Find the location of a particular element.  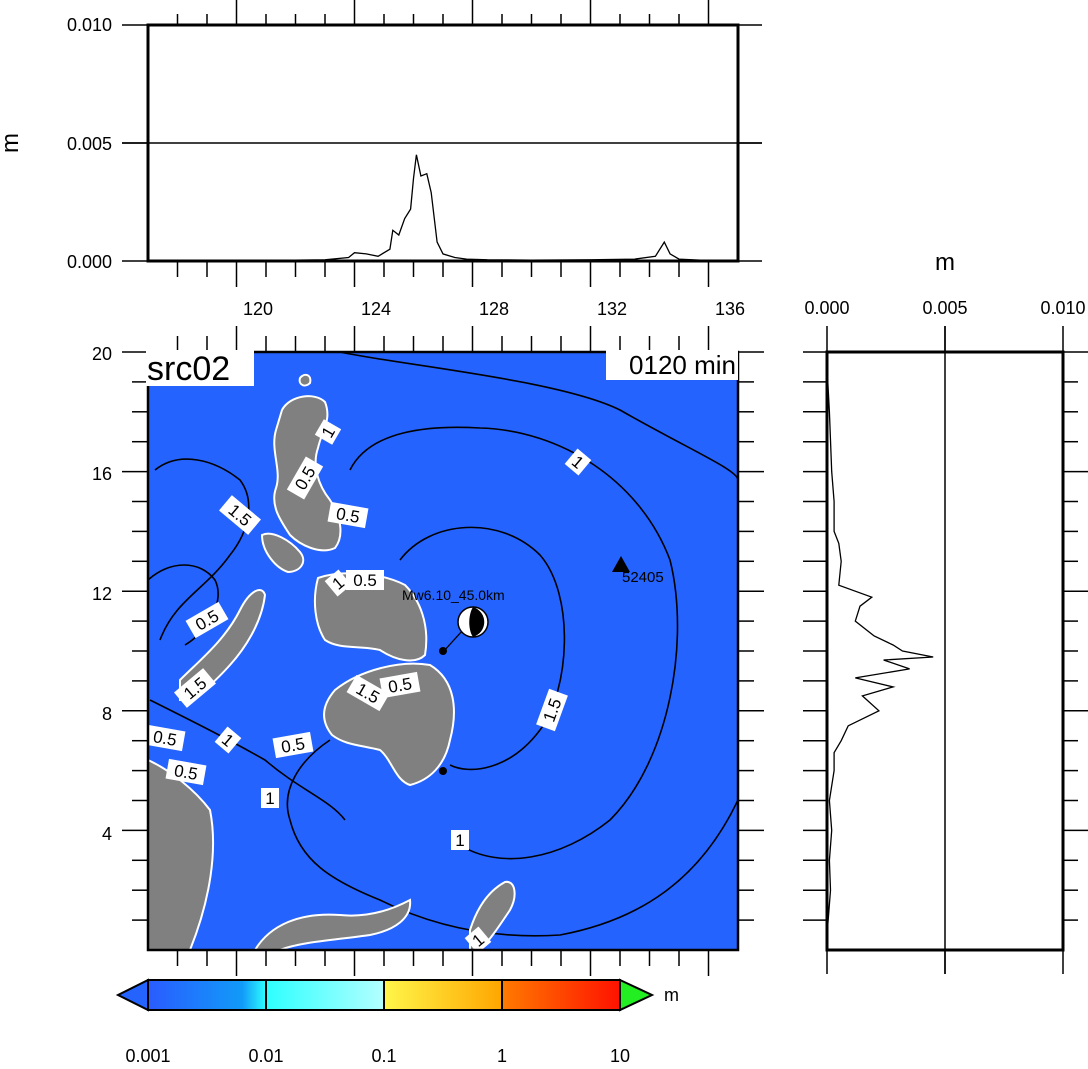

right-panel-xlabel: m is located at coordinates (945, 262).